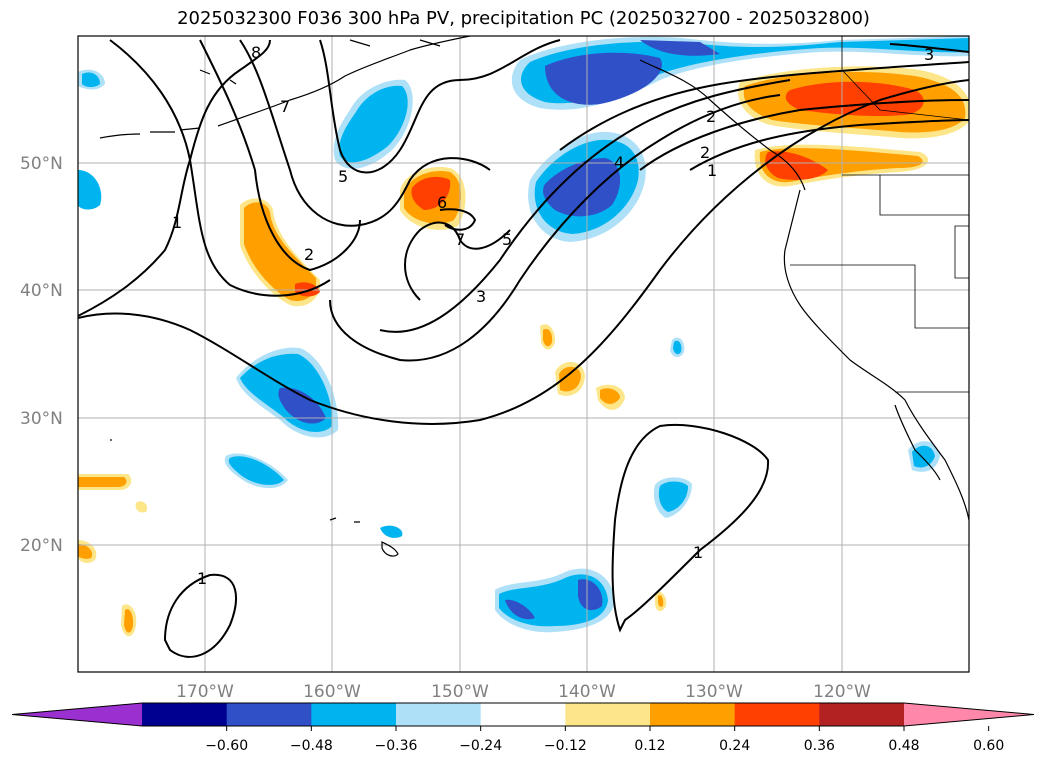 The image size is (1047, 765). I want to click on lat-axis: 20°N 30°N 40°N 50°N, so click(41, 355).